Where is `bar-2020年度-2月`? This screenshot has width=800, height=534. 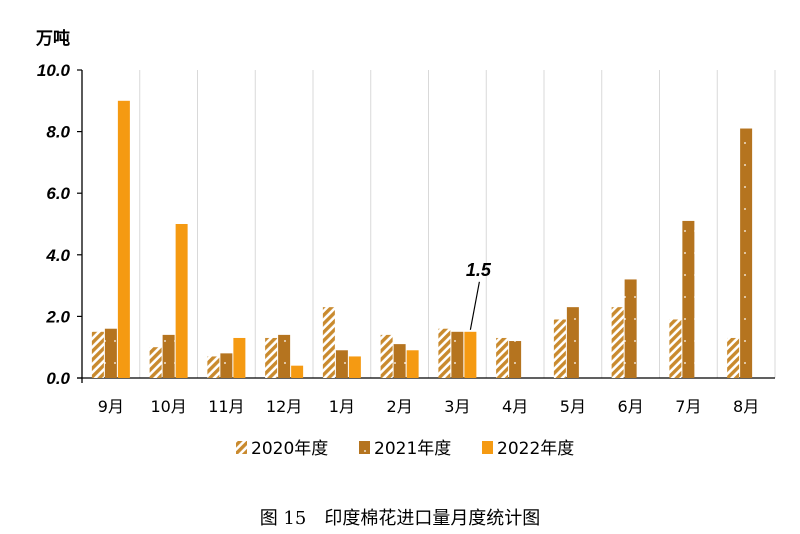
bar-2020年度-2月 is located at coordinates (386, 356).